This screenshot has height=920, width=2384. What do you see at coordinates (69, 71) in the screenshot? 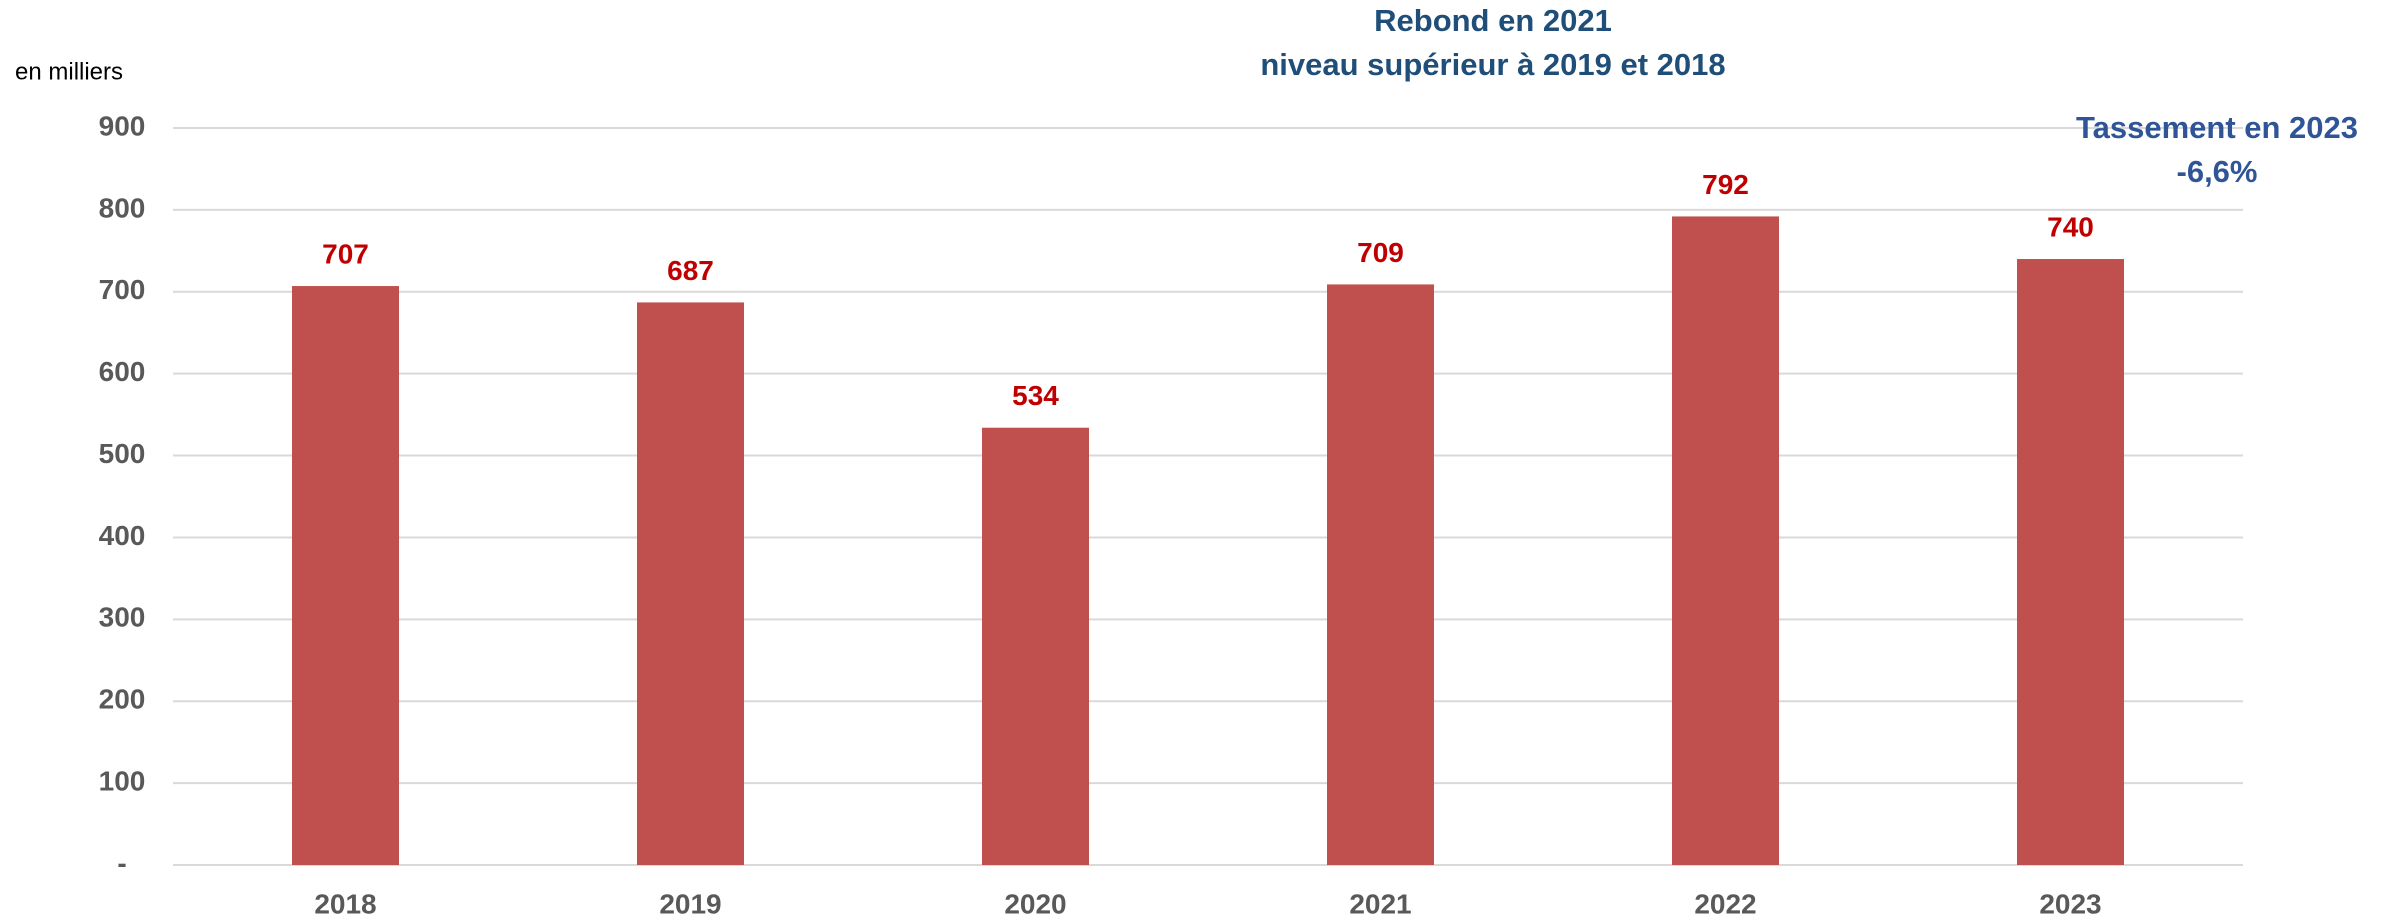
I see `y-axis-label: en milliers` at bounding box center [69, 71].